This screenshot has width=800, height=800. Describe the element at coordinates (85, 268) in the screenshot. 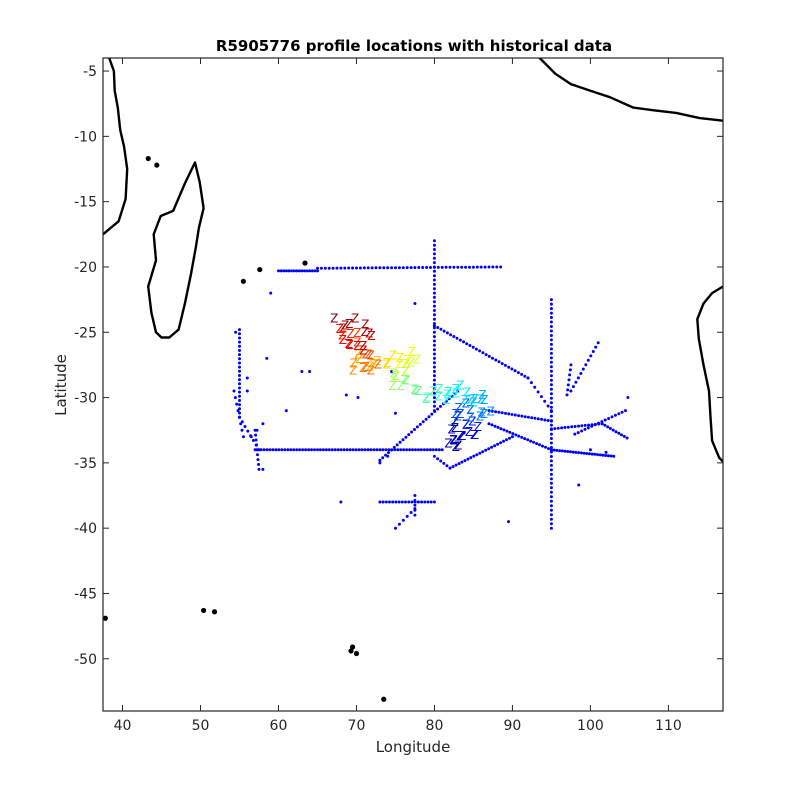

I see `y-tick-label: -20` at that location.